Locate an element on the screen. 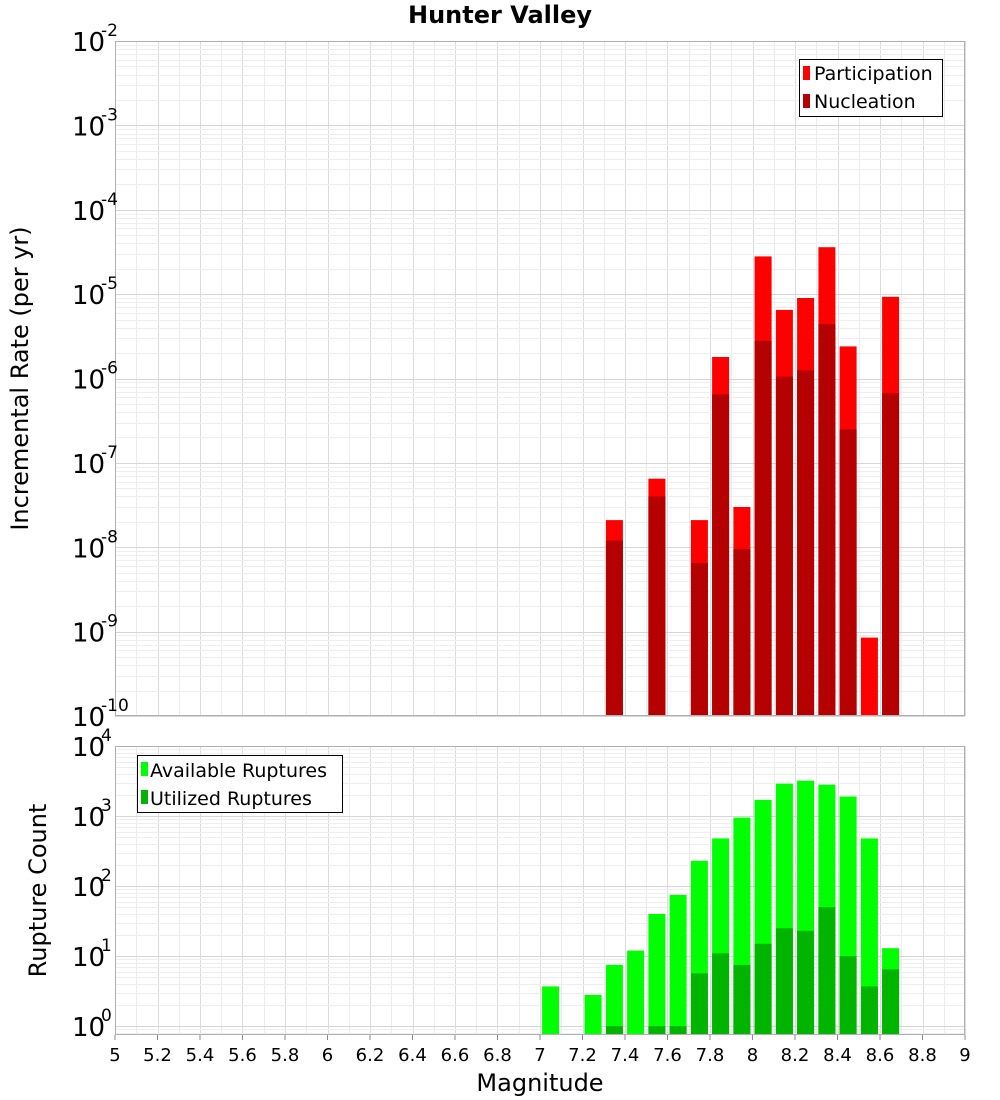  y-tick-exponent: -5 is located at coordinates (109, 284).